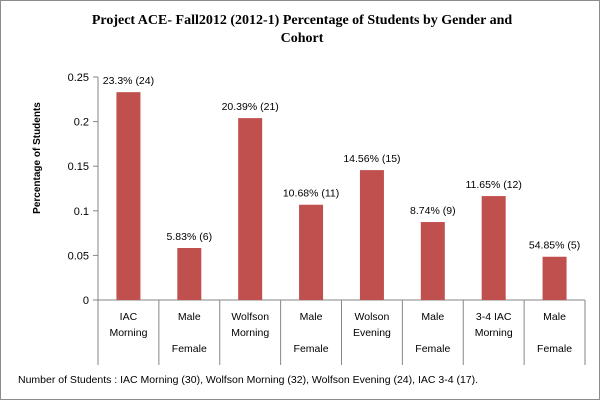 Image resolution: width=600 pixels, height=400 pixels. What do you see at coordinates (81, 212) in the screenshot?
I see `y-tick-label: 0.1` at bounding box center [81, 212].